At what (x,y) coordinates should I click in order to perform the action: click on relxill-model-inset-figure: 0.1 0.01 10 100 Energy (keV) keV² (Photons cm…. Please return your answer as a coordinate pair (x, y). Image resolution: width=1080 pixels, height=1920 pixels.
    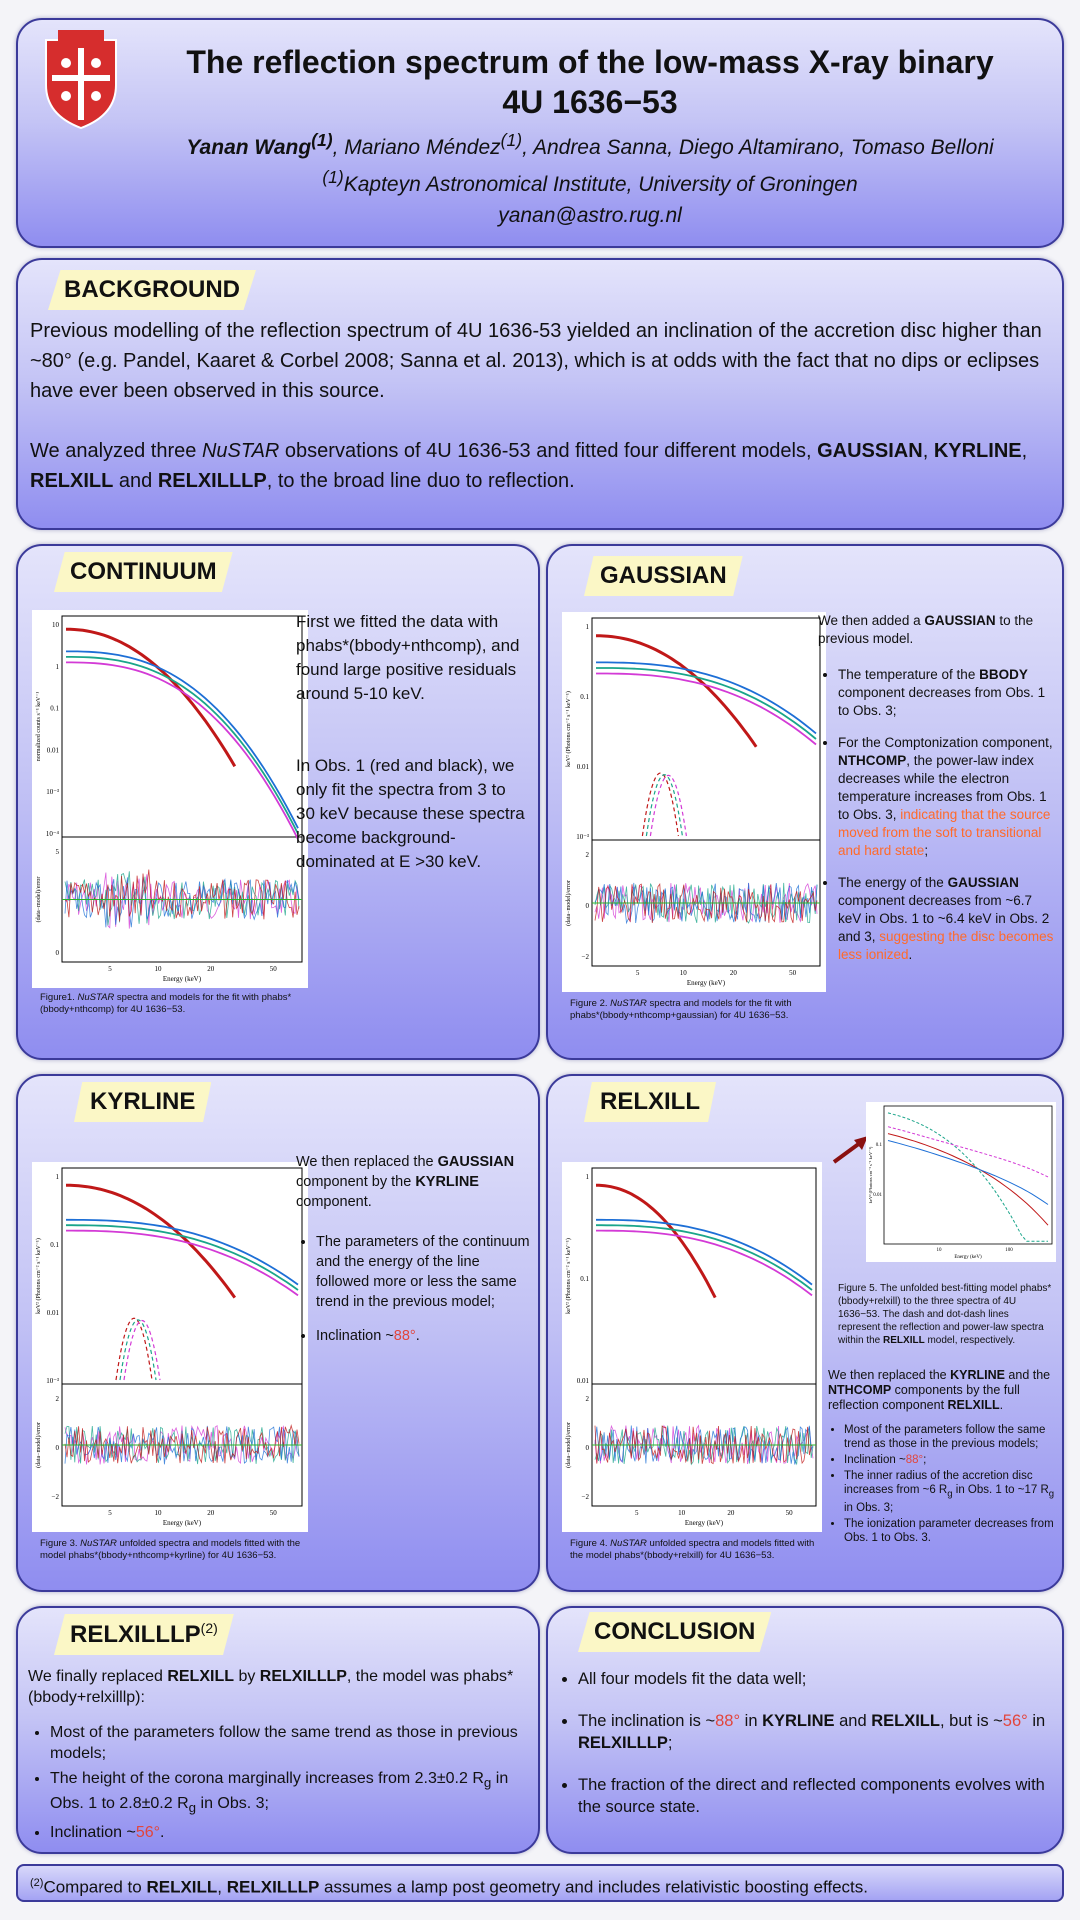
    Looking at the image, I should click on (961, 1182).